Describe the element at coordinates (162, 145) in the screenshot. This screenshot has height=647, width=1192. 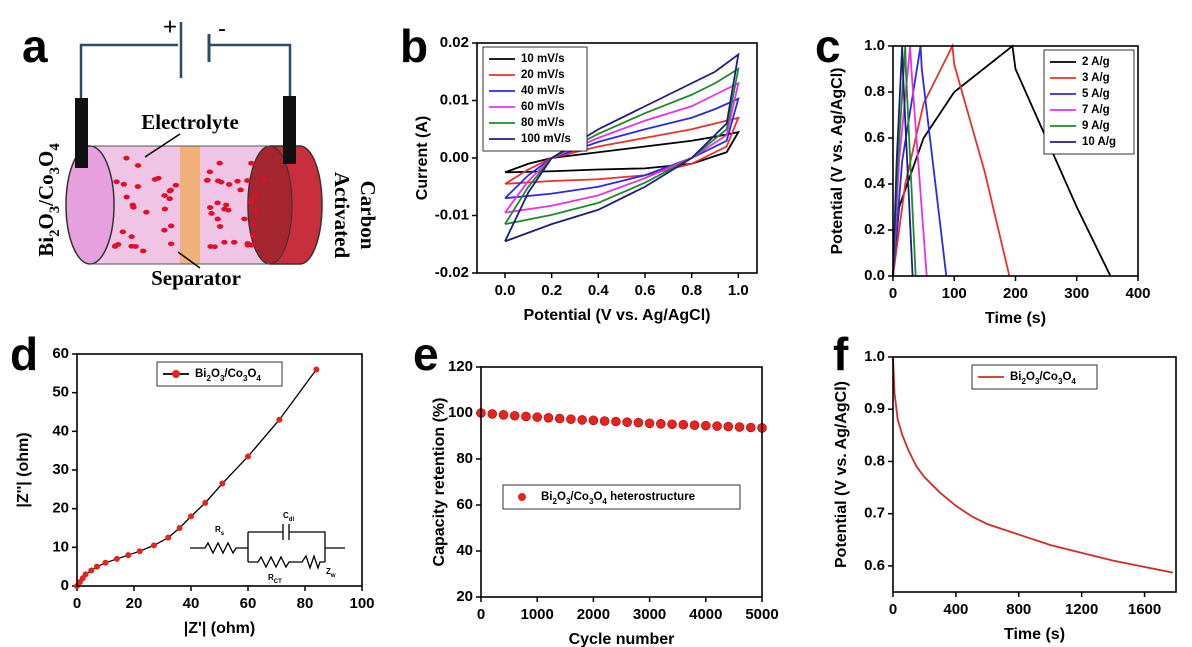
I see `arrow` at that location.